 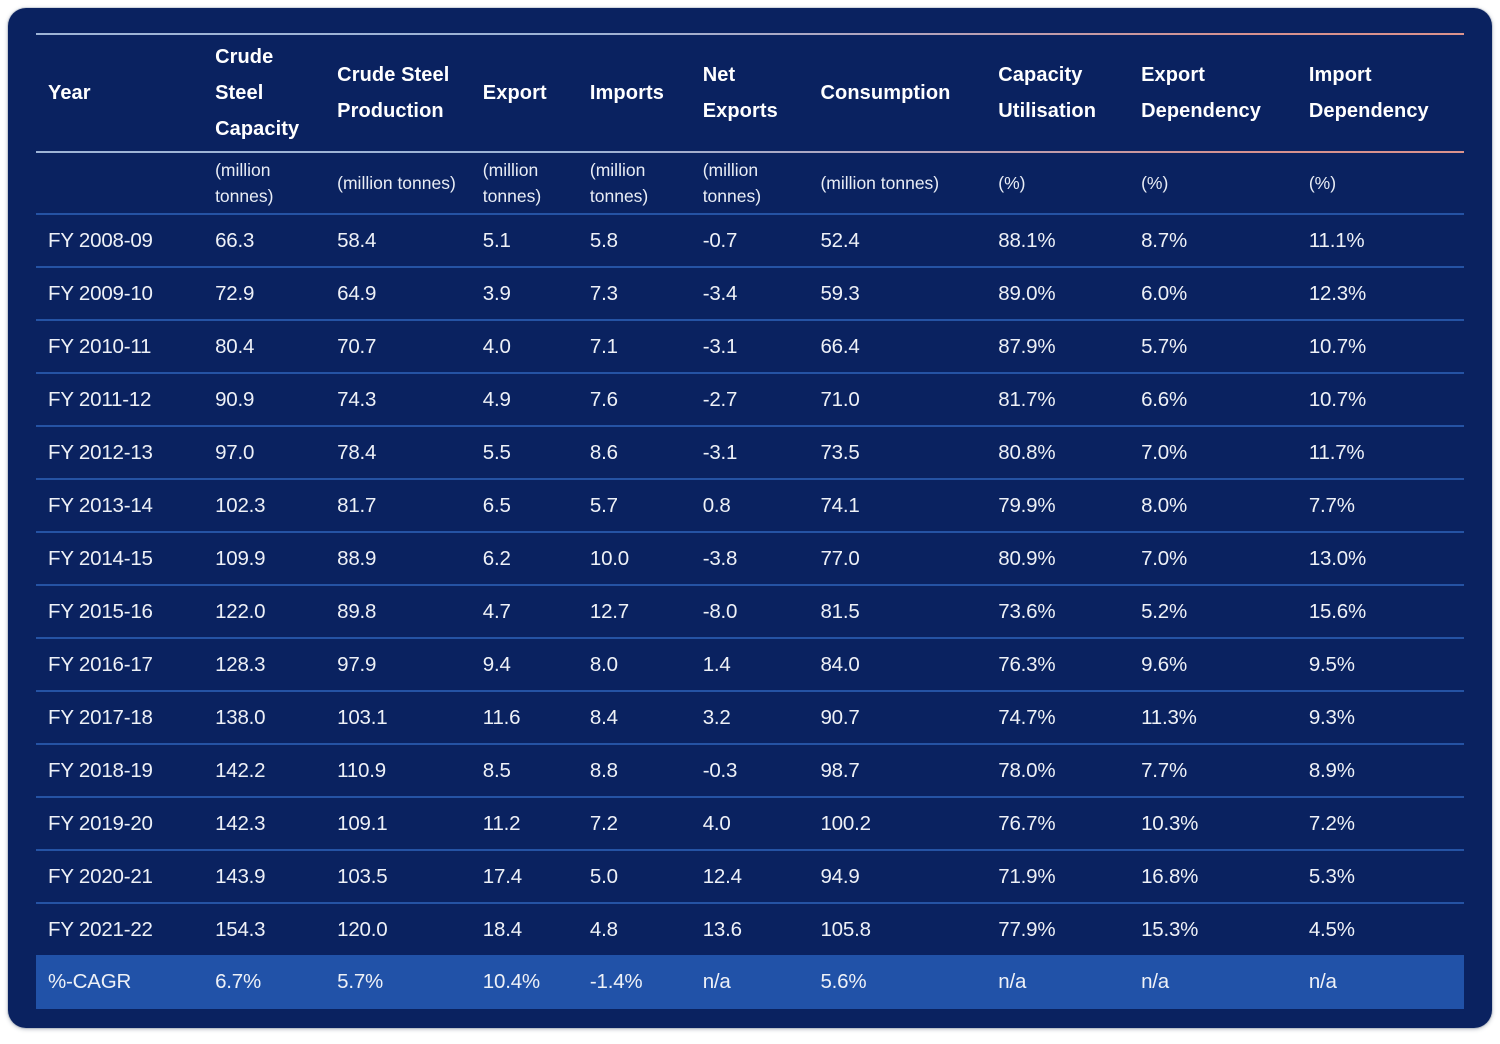 What do you see at coordinates (634, 982) in the screenshot?
I see `cagr-value-cell: -1.4%` at bounding box center [634, 982].